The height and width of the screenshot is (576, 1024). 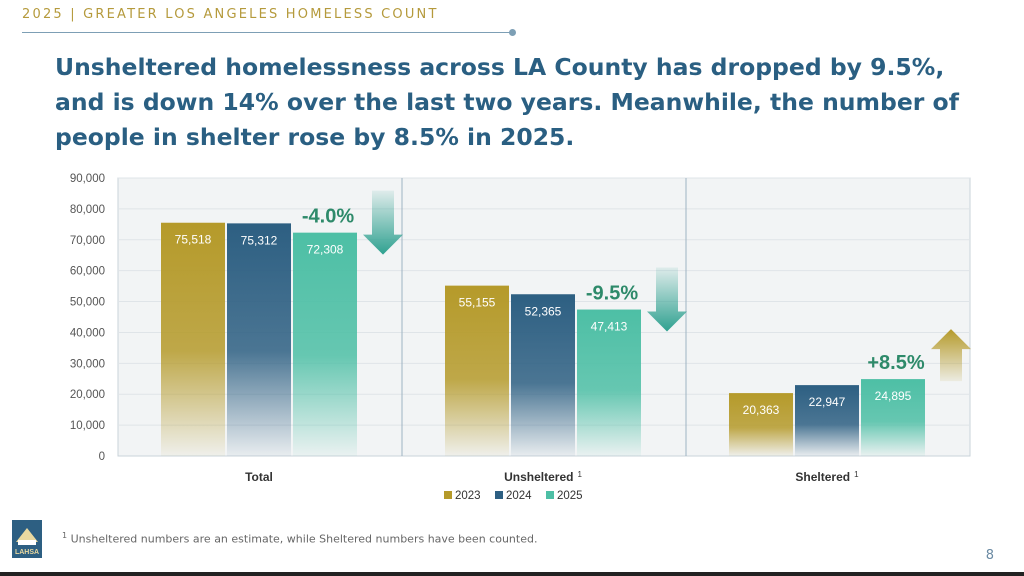 What do you see at coordinates (612, 294) in the screenshot?
I see `change-annotation: -9.5%` at bounding box center [612, 294].